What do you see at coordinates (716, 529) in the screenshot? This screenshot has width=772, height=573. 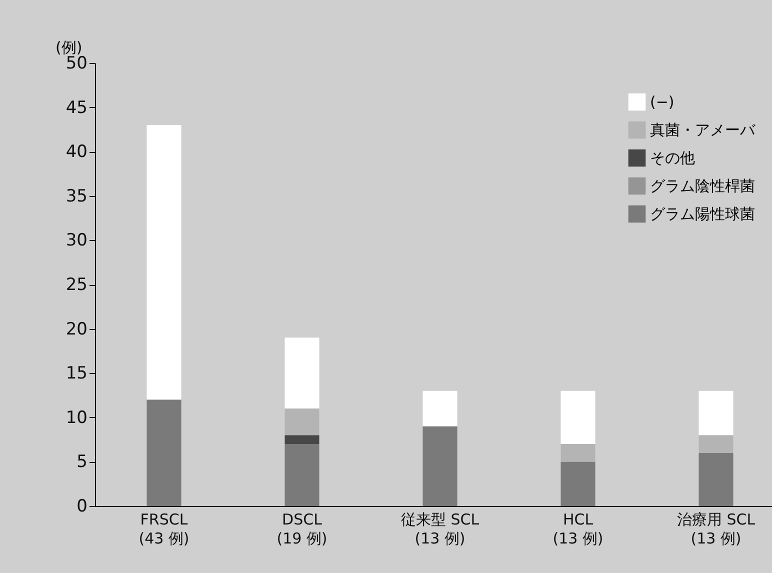 I see `x-tick-label: 治療用 SCL (13 例)` at bounding box center [716, 529].